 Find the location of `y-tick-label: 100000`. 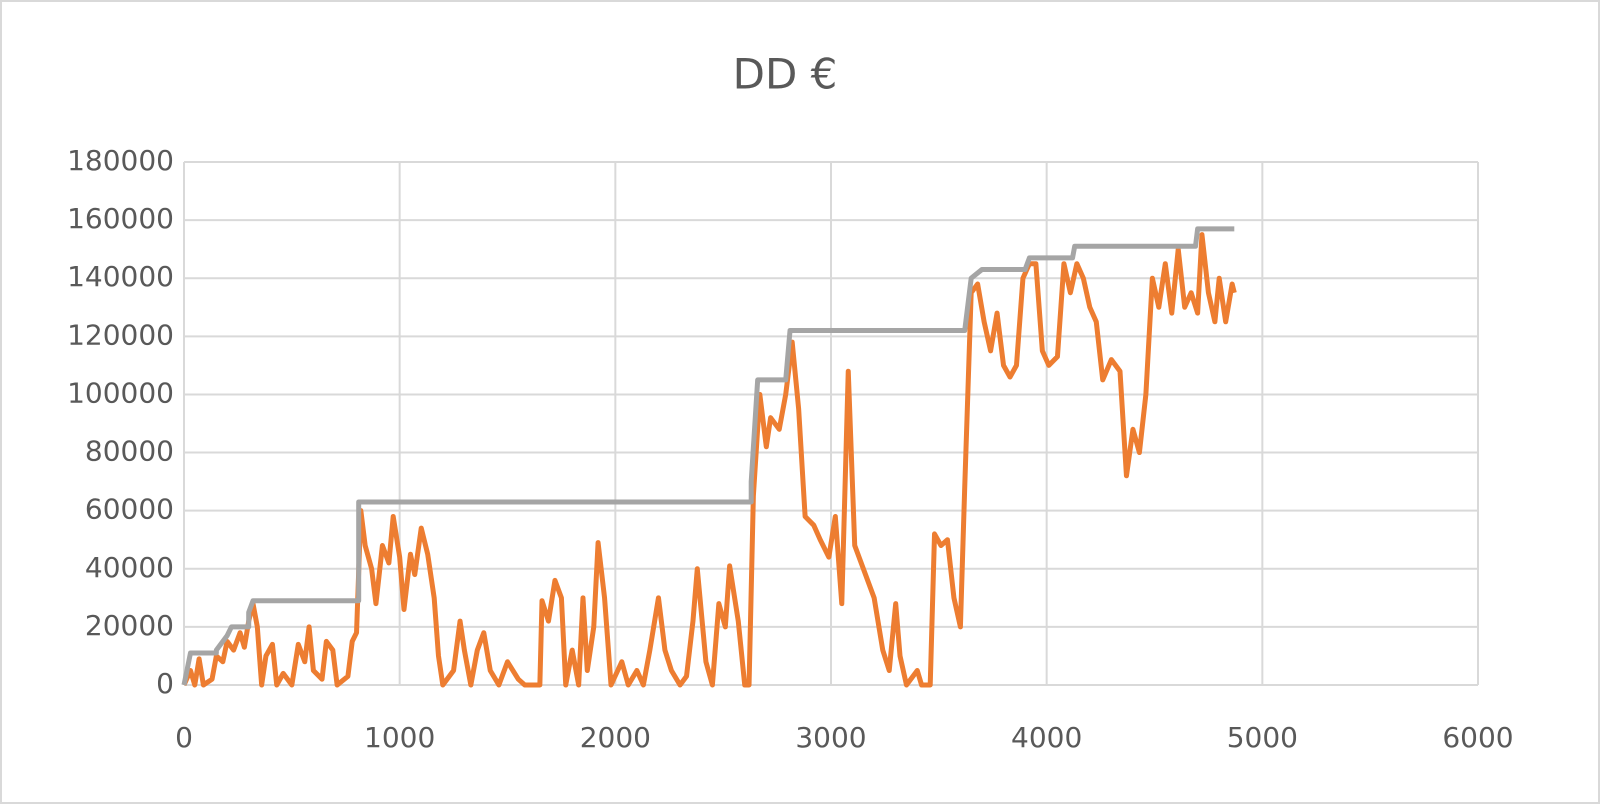

y-tick-label: 100000 is located at coordinates (120, 392).